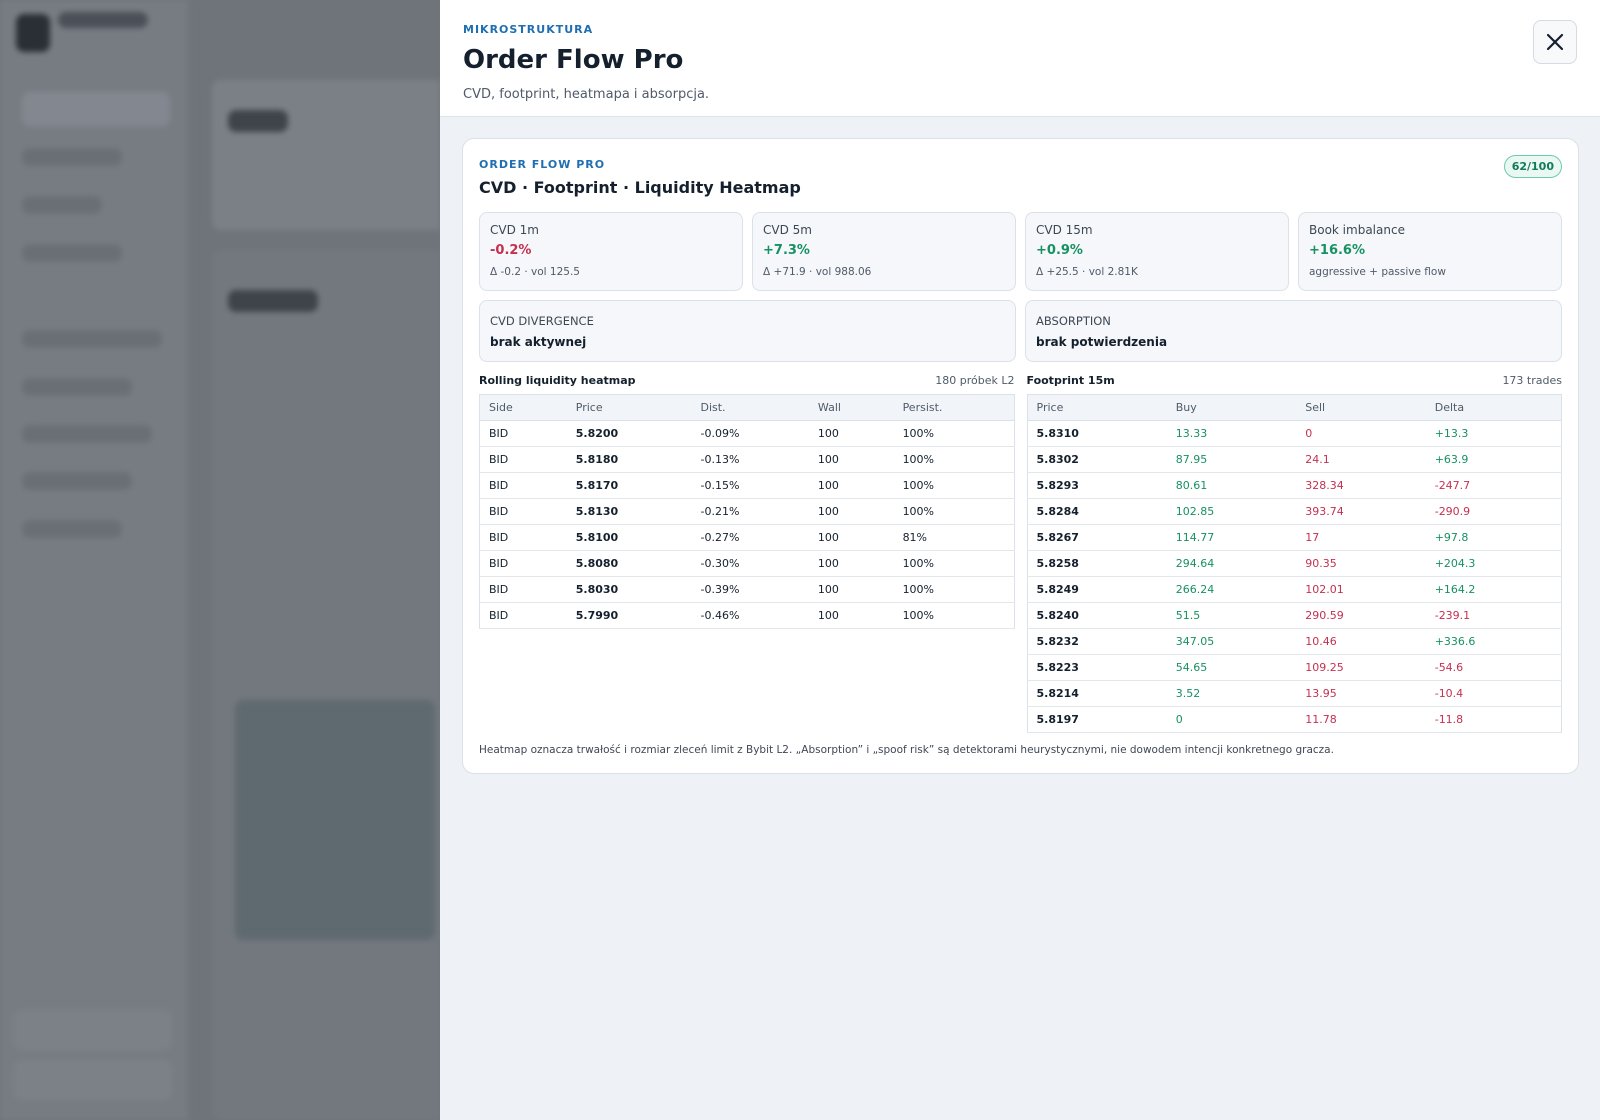  What do you see at coordinates (750, 407) in the screenshot?
I see `column-header: Dist.` at bounding box center [750, 407].